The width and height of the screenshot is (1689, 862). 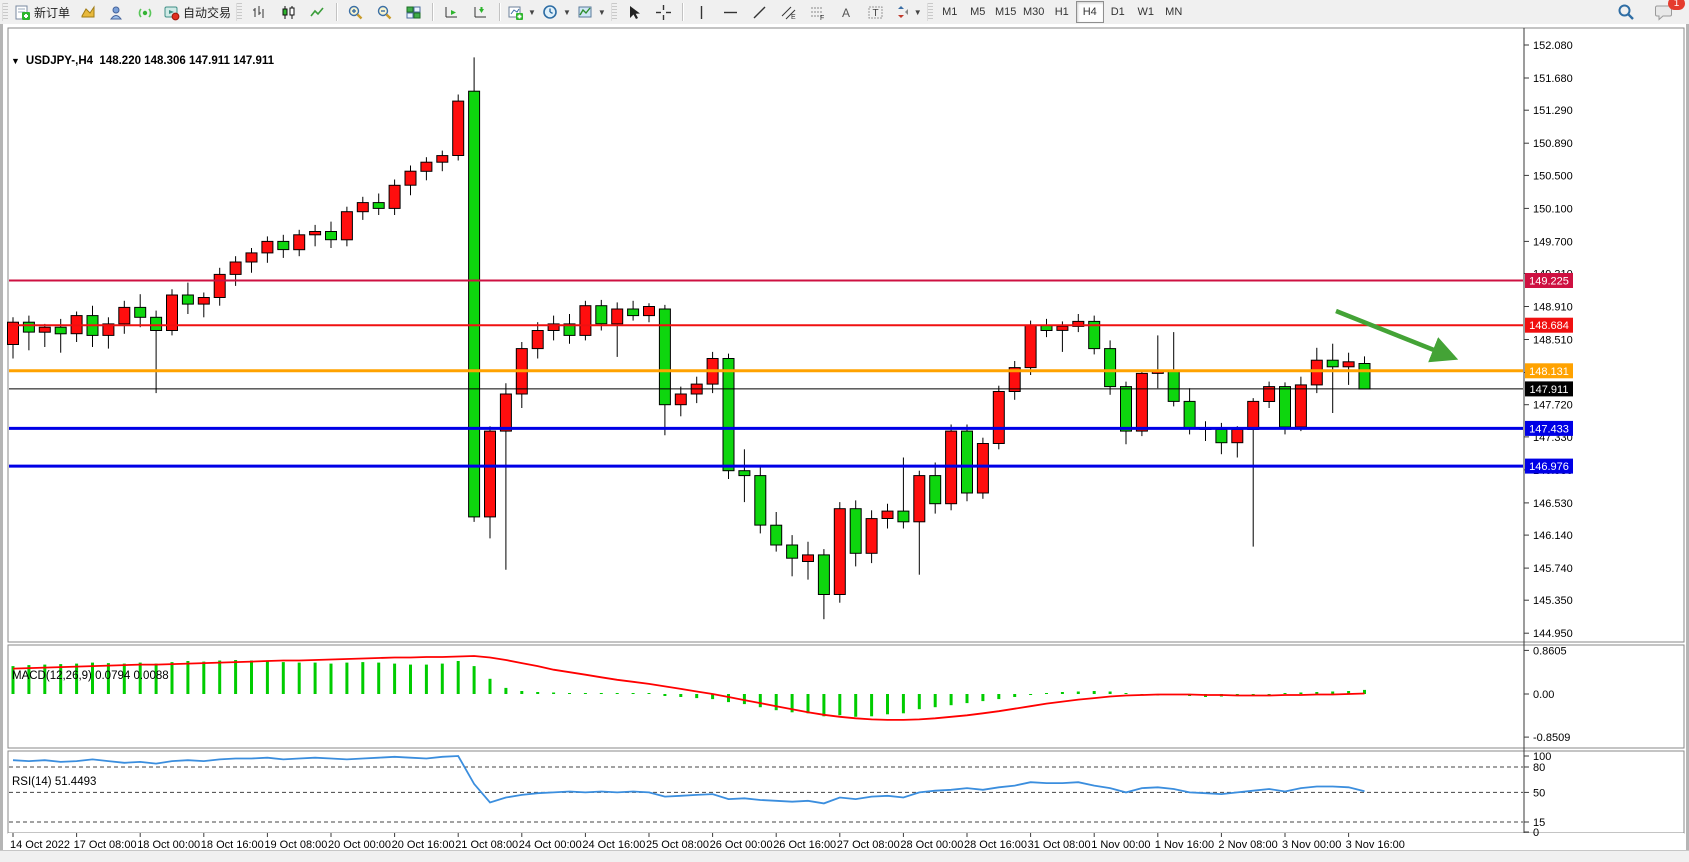 I want to click on crosshair-button, so click(x=663, y=12).